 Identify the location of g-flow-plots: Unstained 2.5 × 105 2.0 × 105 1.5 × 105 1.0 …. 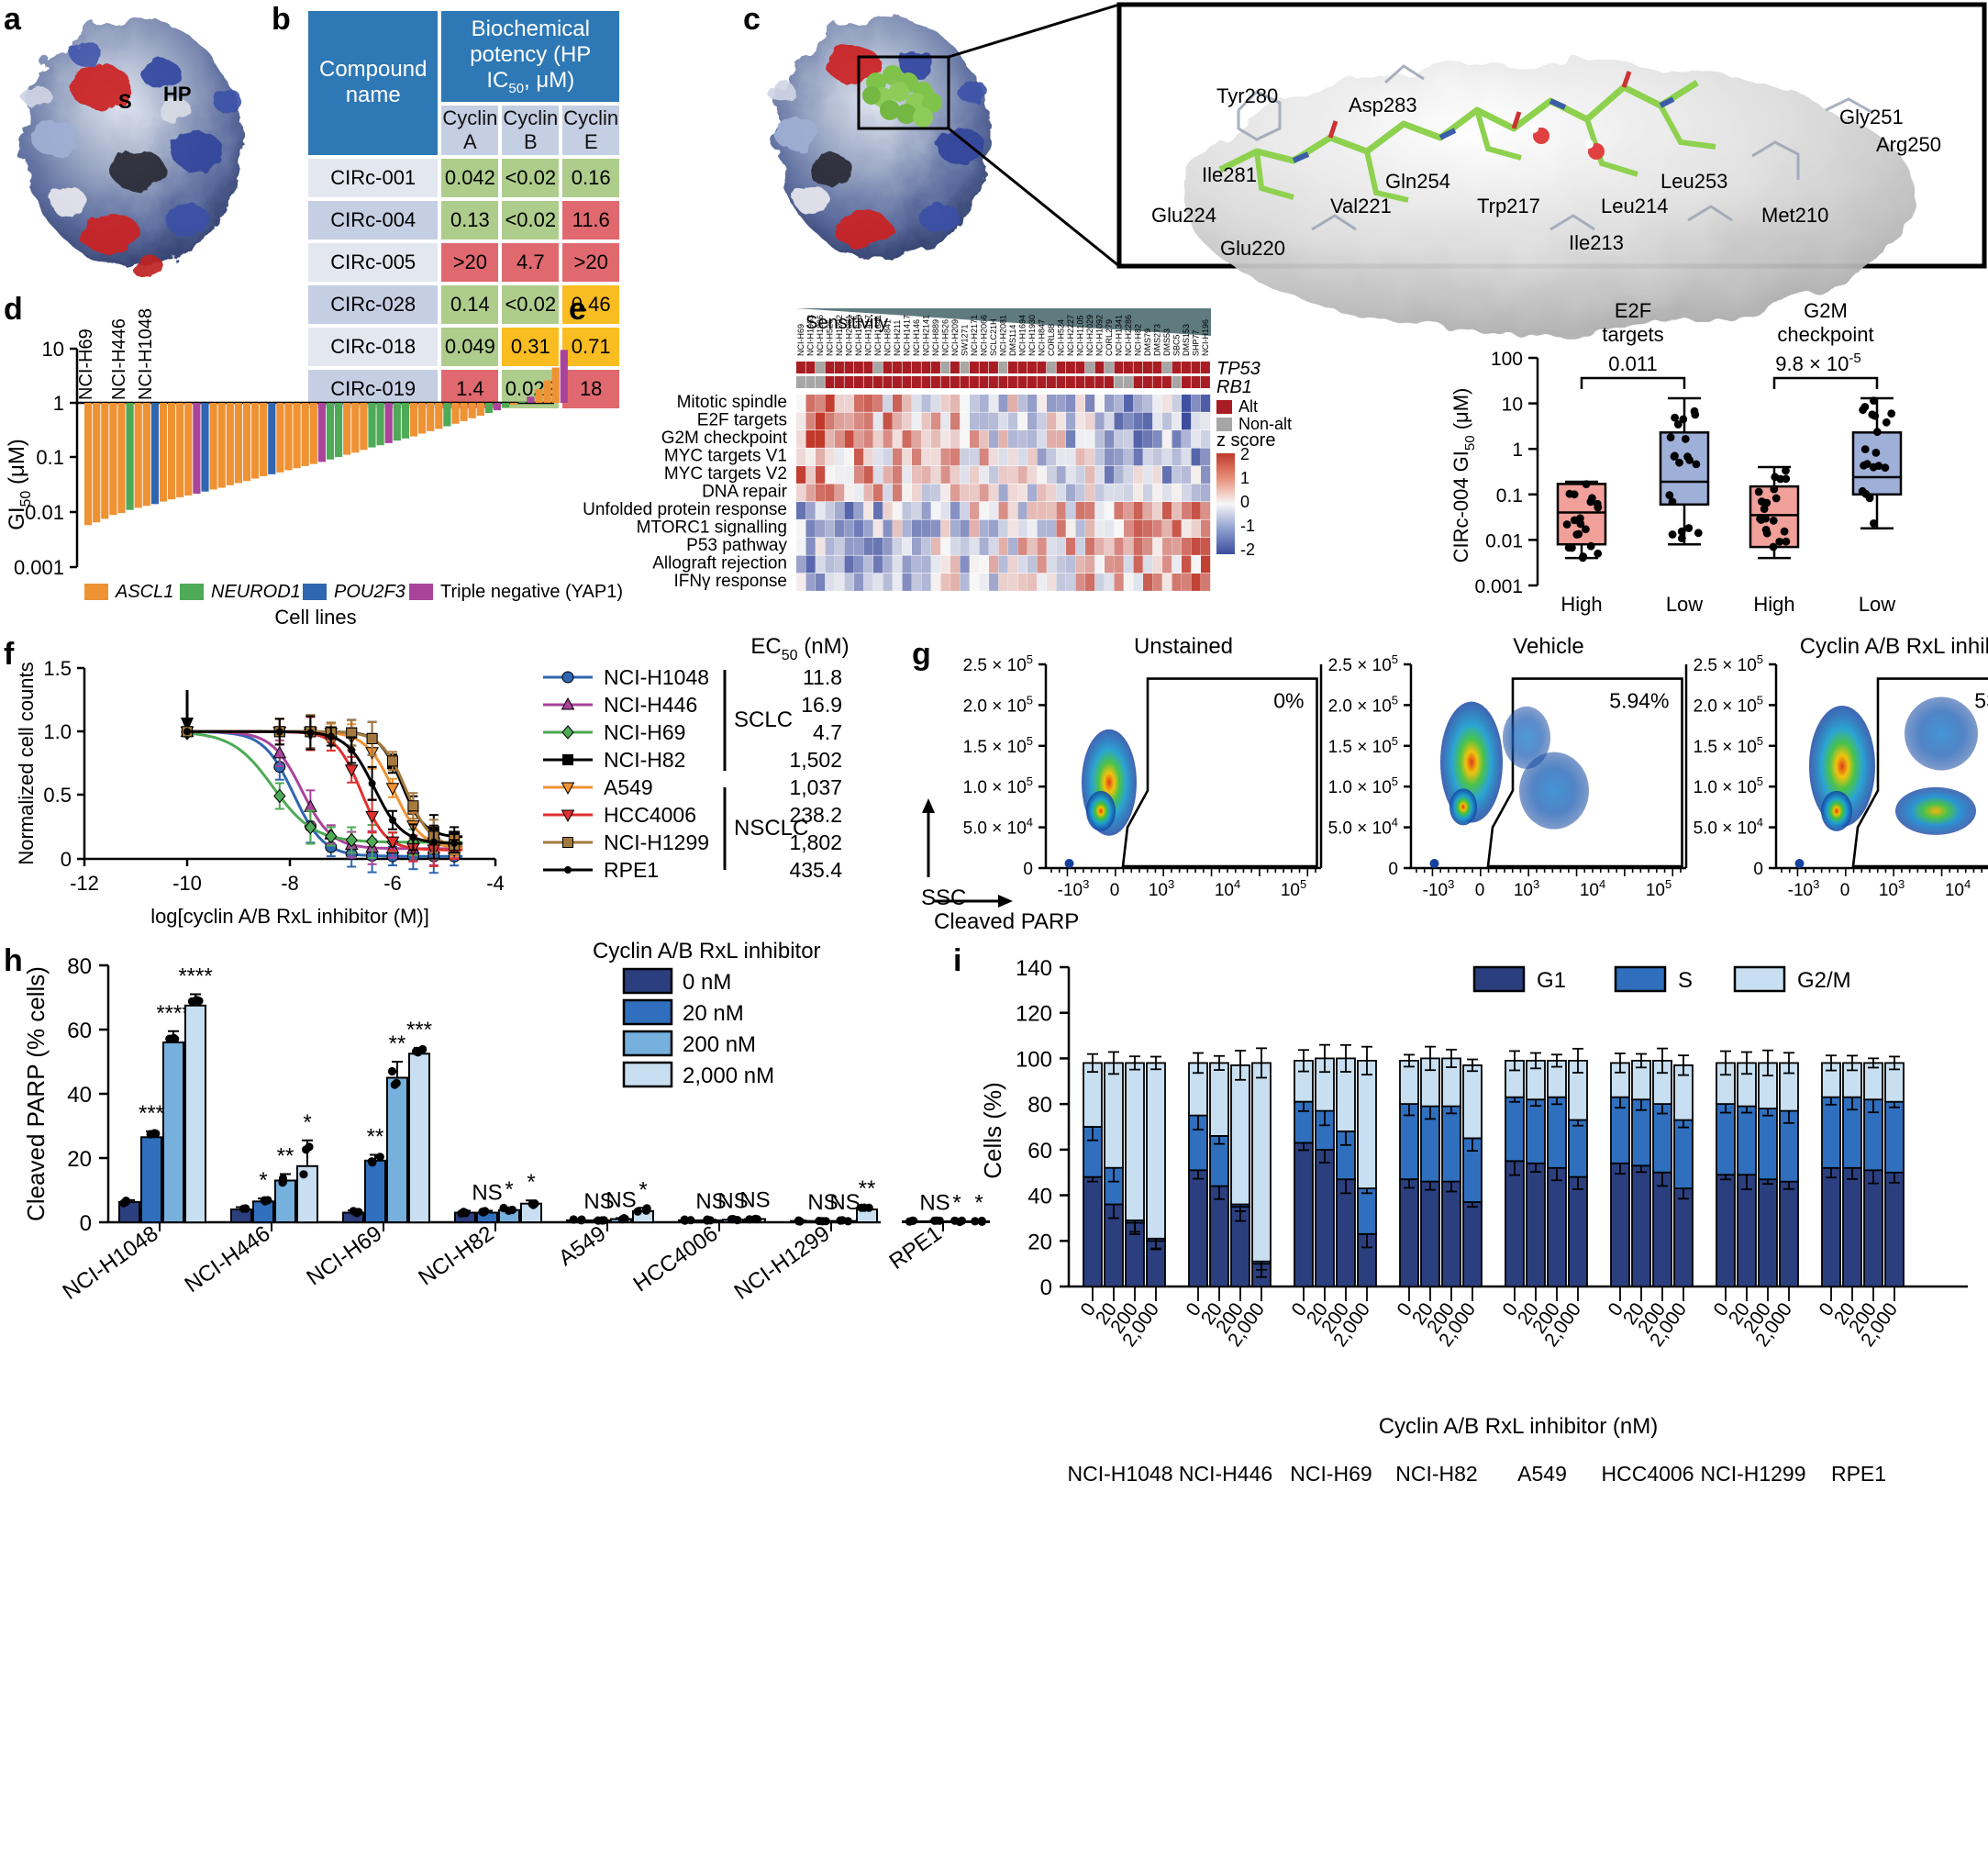
(1475, 767).